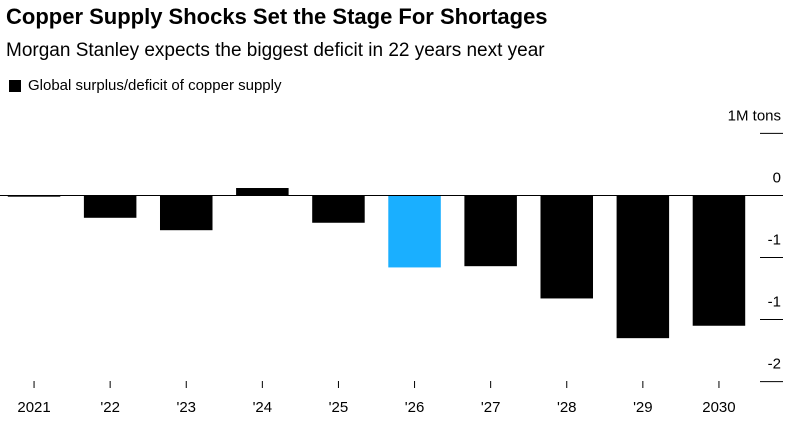 The height and width of the screenshot is (422, 793). Describe the element at coordinates (33, 407) in the screenshot. I see `x-tick-label: 2021` at that location.